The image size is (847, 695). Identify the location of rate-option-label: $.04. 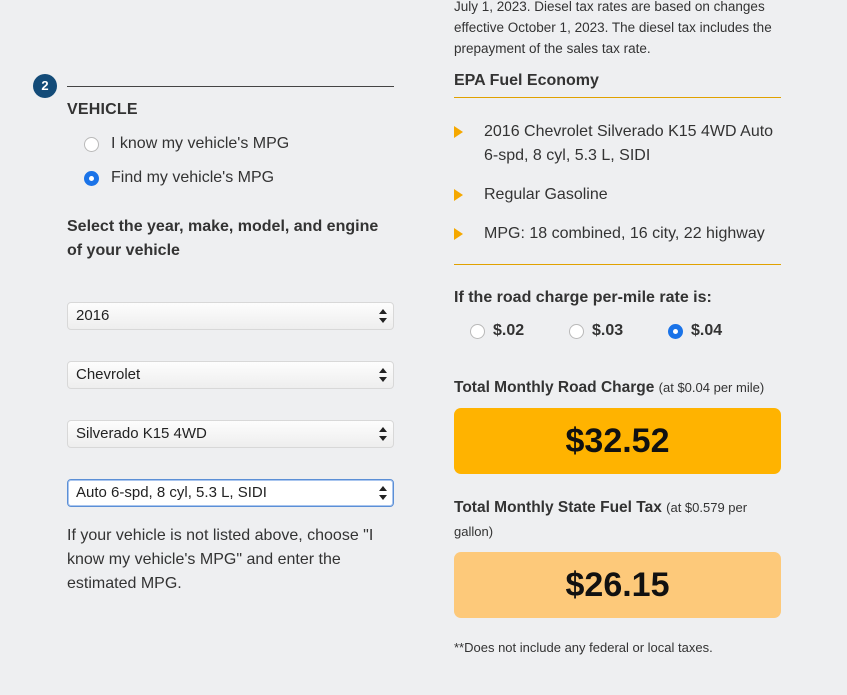
(707, 330).